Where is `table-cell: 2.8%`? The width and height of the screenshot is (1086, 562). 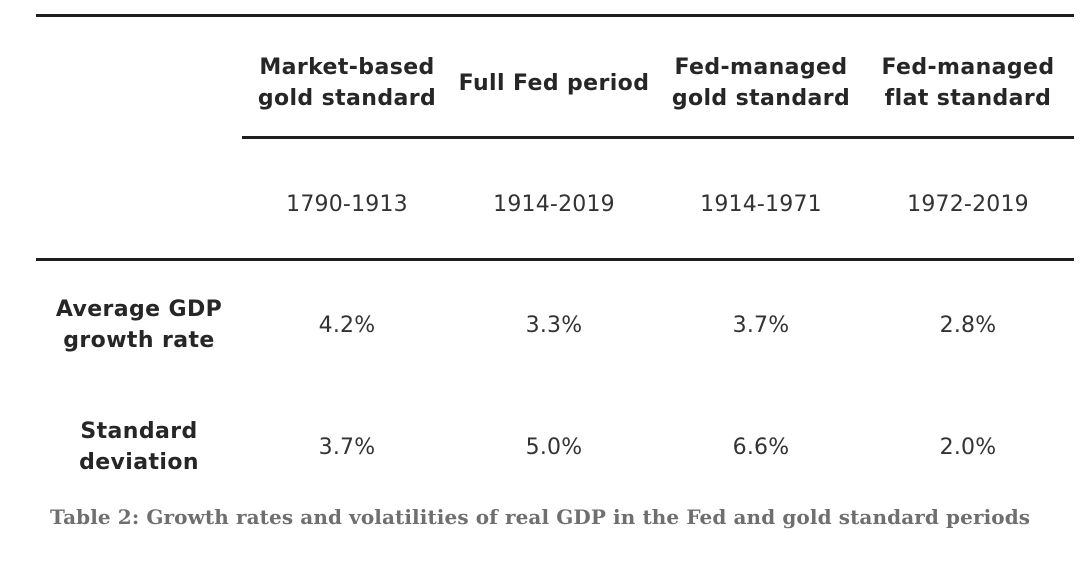 table-cell: 2.8% is located at coordinates (968, 325).